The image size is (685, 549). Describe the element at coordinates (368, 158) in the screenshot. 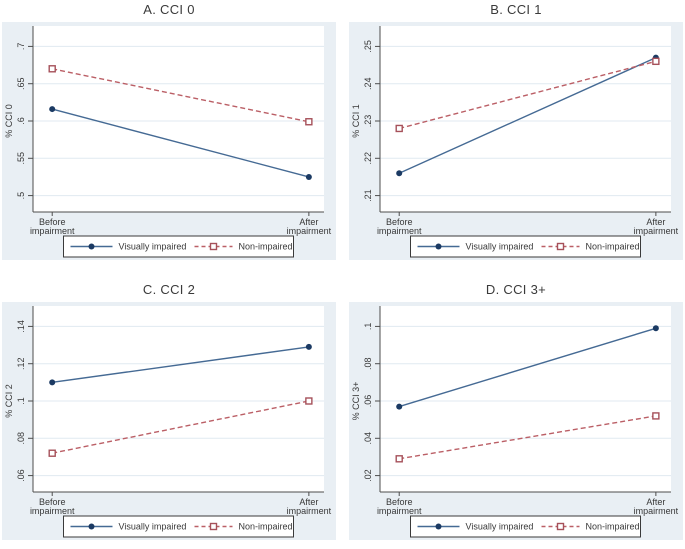

I see `svg-text: .22` at that location.